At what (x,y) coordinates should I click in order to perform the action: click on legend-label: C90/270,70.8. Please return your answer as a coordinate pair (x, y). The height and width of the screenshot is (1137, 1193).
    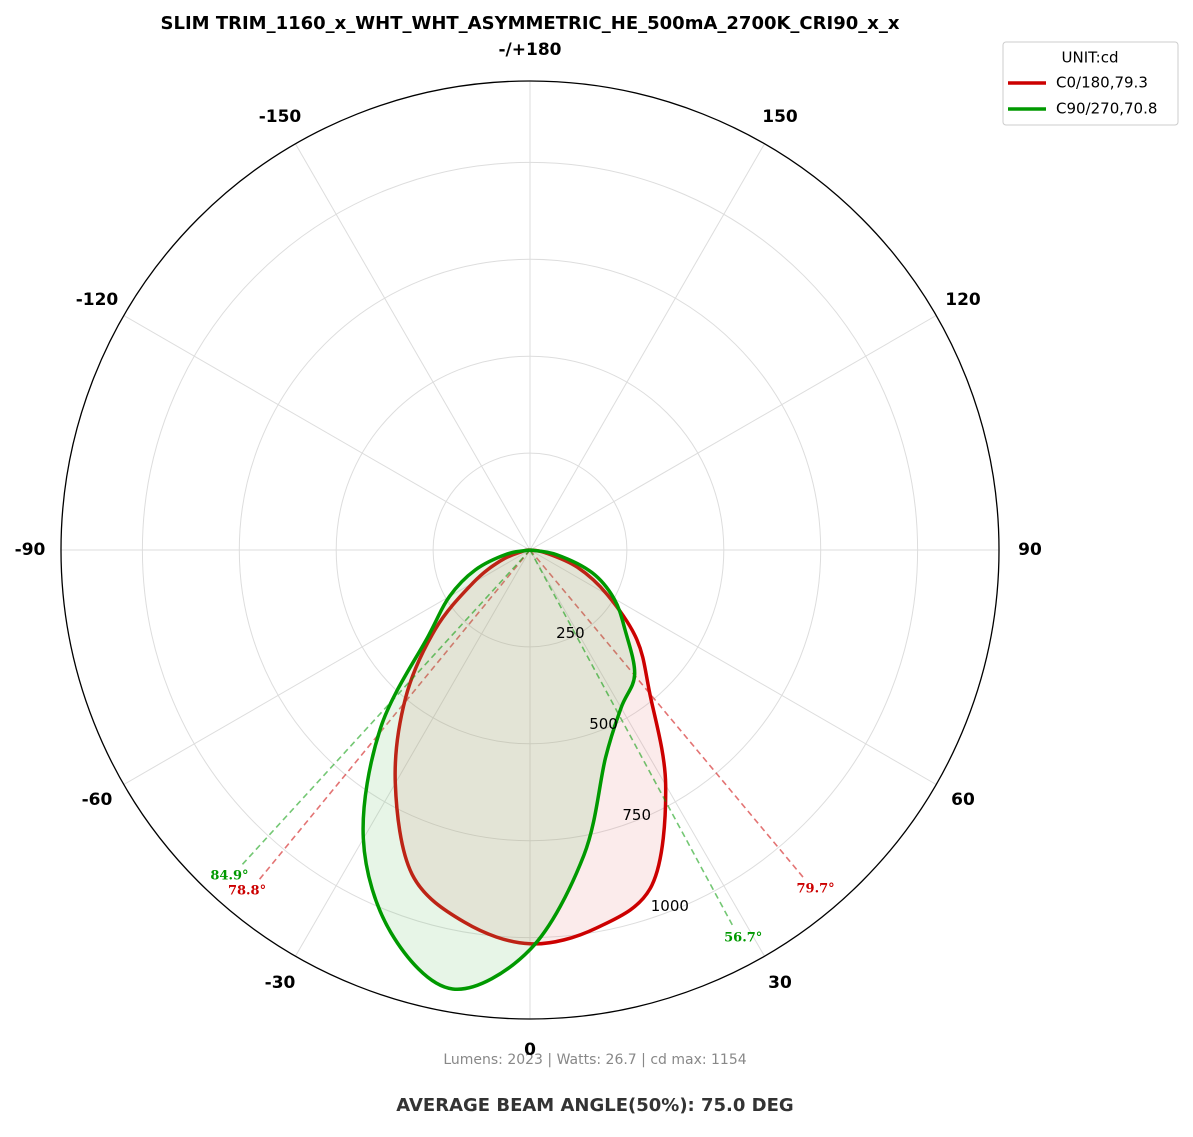
    Looking at the image, I should click on (1106, 109).